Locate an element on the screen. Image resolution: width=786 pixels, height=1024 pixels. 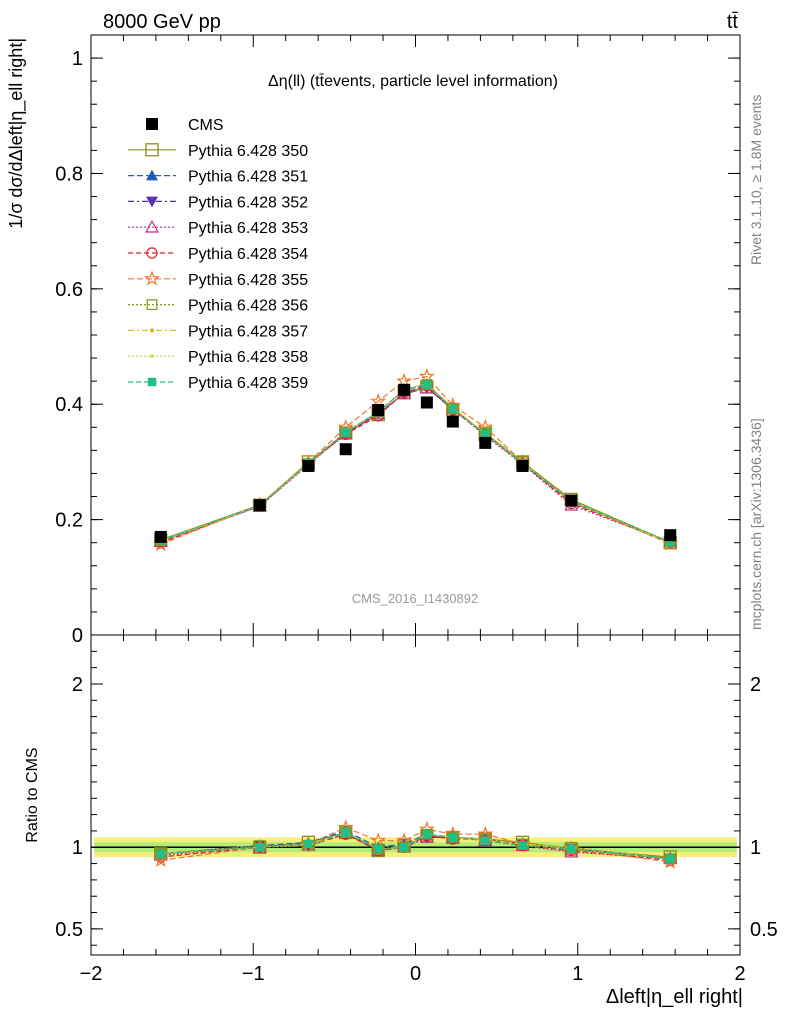
ratio-y-tick-label: 2 is located at coordinates (77, 685).